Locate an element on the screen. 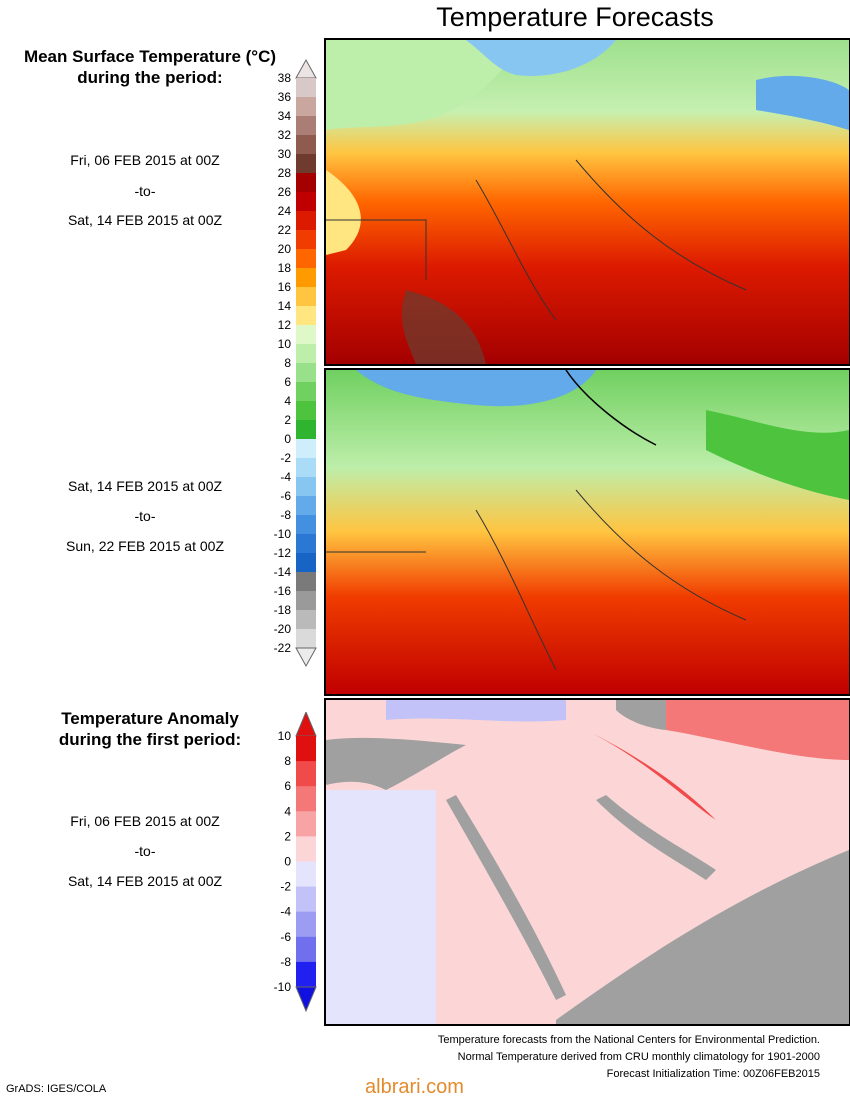 The width and height of the screenshot is (850, 1100). red-sea-mask is located at coordinates (506, 897).